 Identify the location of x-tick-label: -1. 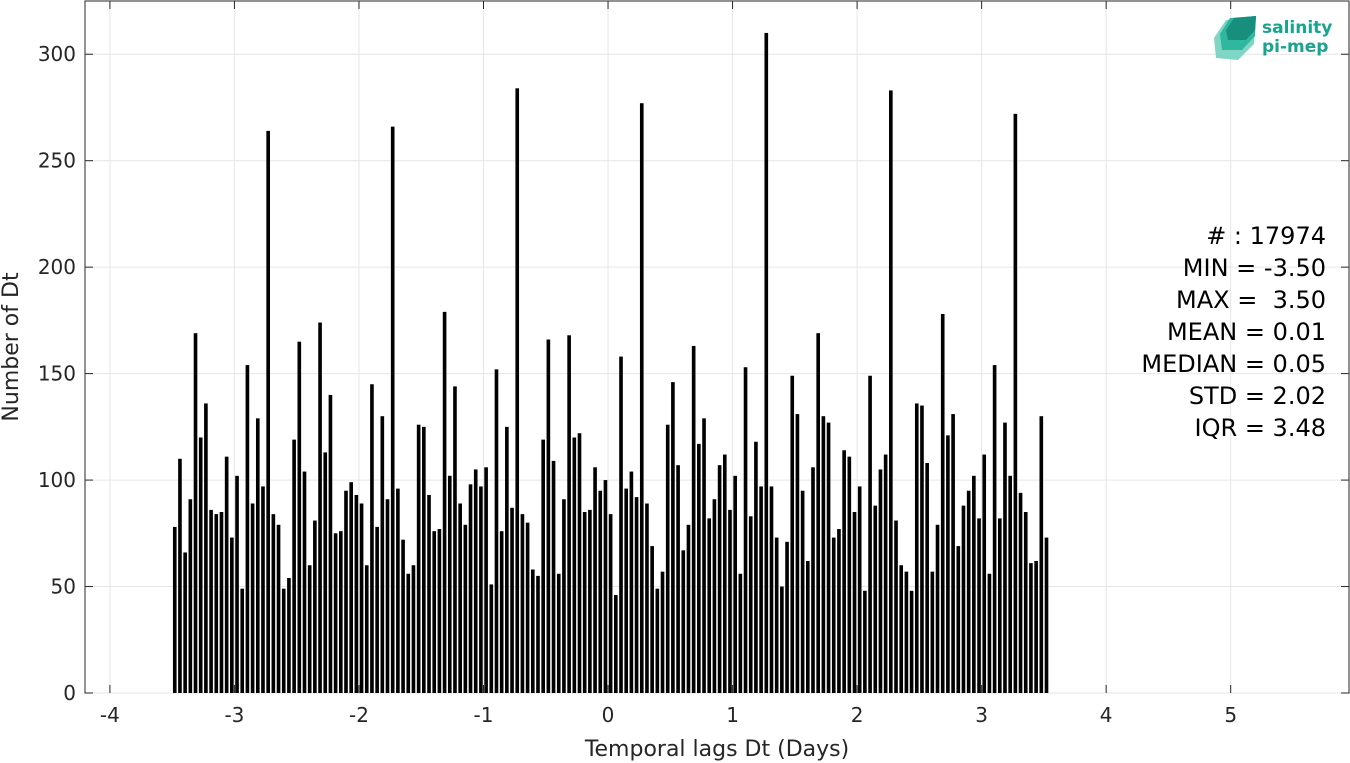
(484, 715).